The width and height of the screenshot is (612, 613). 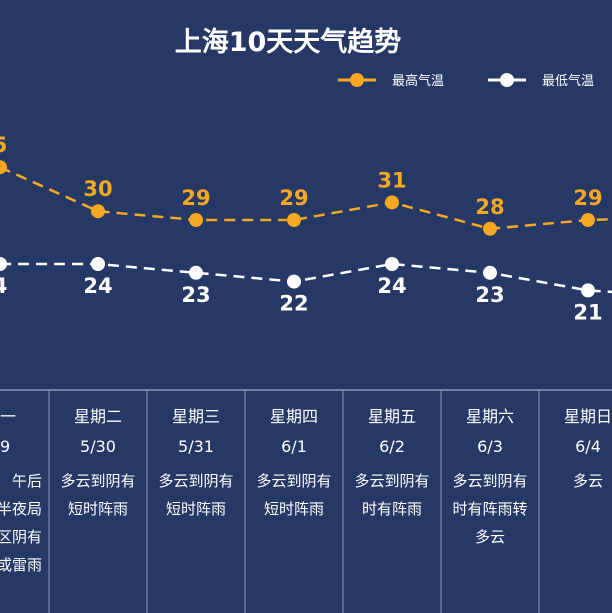 What do you see at coordinates (391, 81) in the screenshot?
I see `legend-high: 最高气温` at bounding box center [391, 81].